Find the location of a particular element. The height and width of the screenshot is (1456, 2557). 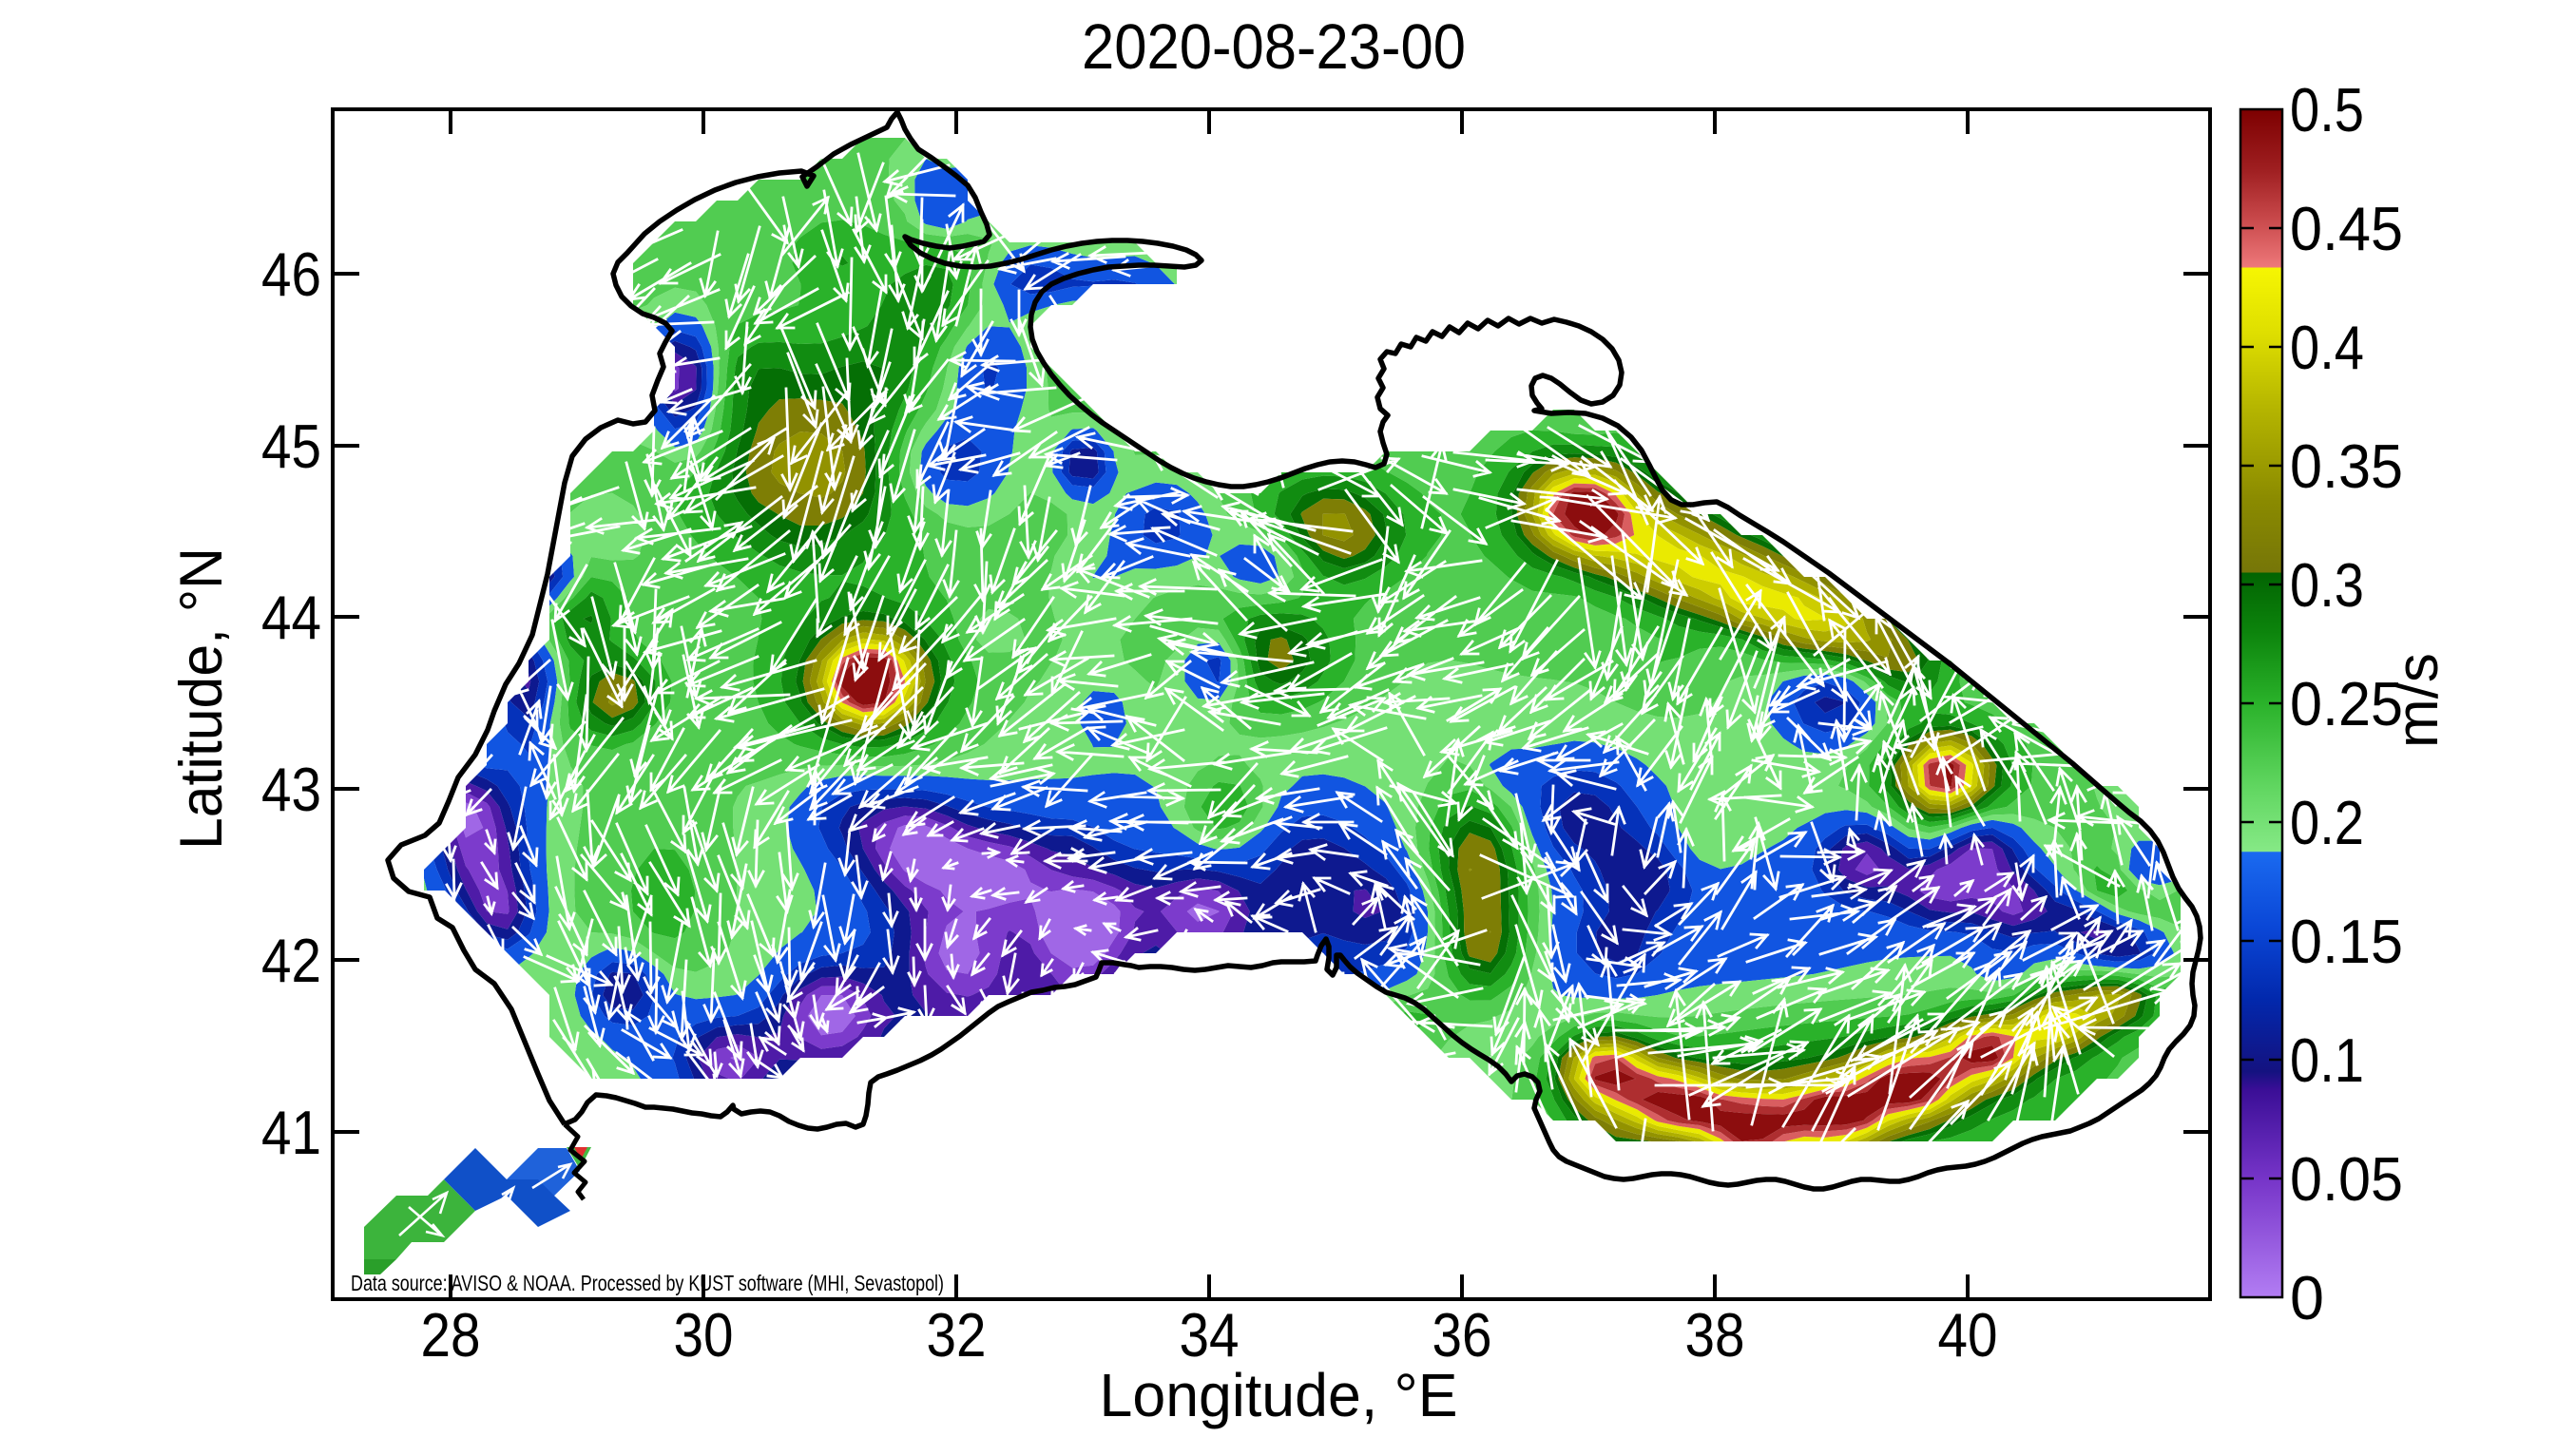

svg-text: 0.45 is located at coordinates (2347, 228).